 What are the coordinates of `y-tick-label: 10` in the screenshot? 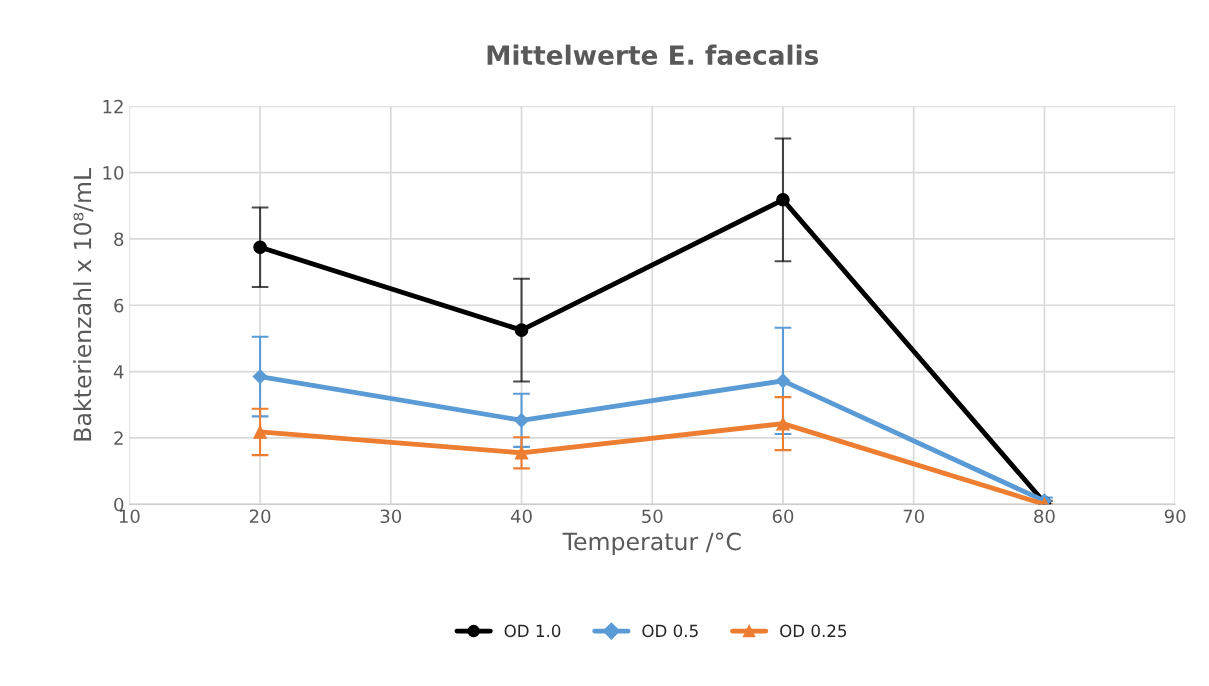 It's located at (113, 173).